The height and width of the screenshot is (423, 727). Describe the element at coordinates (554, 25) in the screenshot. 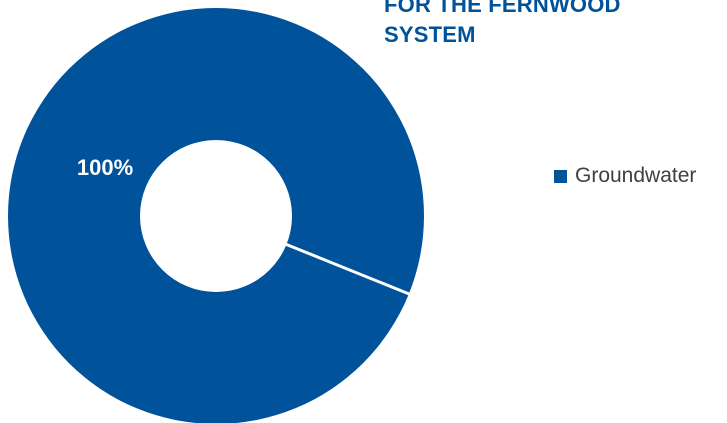

I see `chart-title: FOR THE FERNWOOD SYSTEM` at that location.